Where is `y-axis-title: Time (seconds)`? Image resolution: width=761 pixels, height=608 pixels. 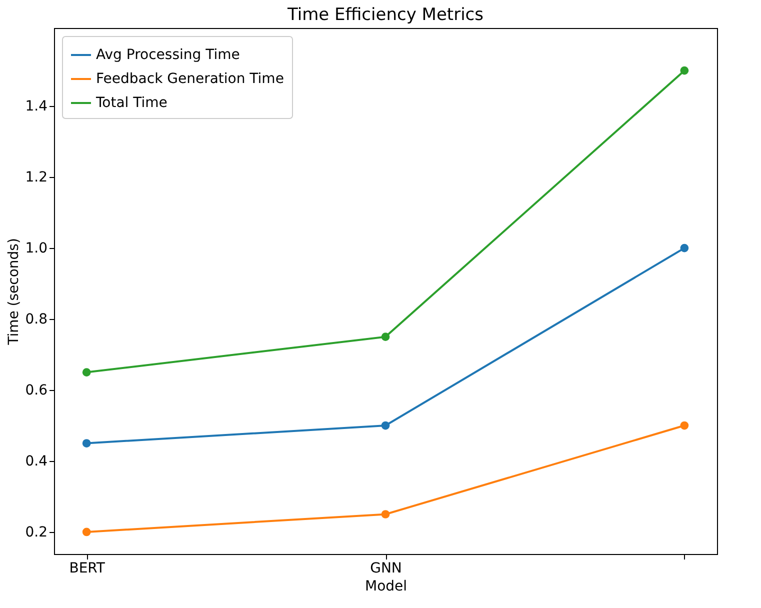 y-axis-title: Time (seconds) is located at coordinates (14, 292).